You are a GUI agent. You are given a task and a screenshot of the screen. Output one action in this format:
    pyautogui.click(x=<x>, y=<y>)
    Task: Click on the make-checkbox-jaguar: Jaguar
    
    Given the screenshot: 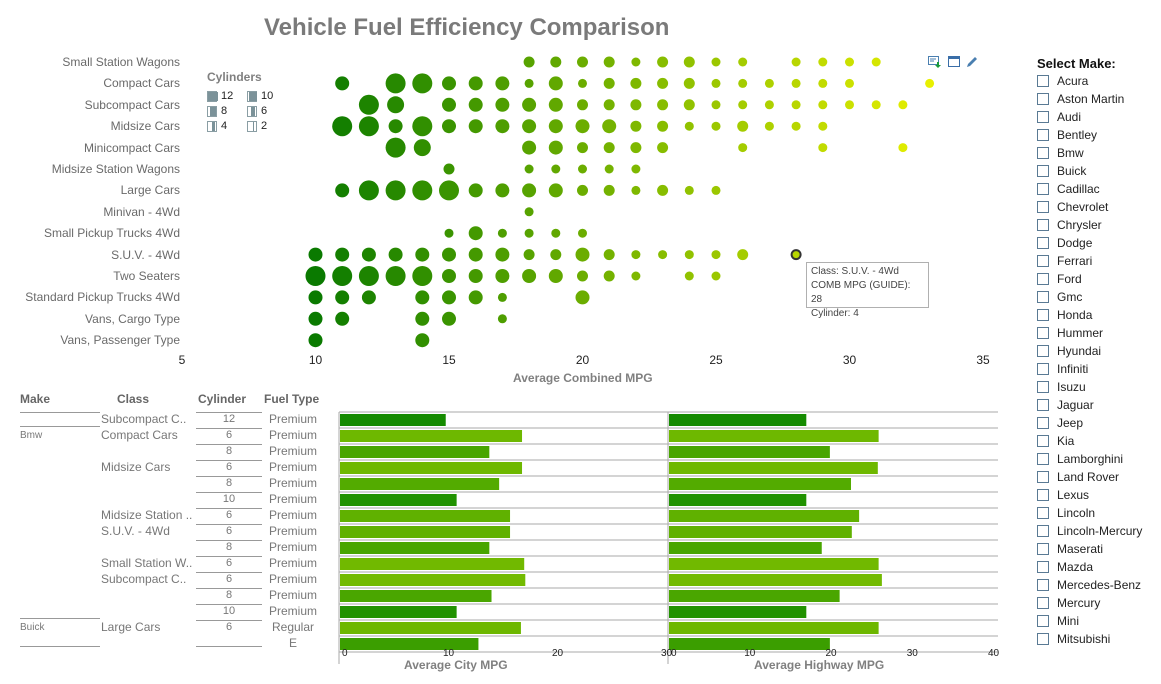 What is the action you would take?
    pyautogui.click(x=1065, y=405)
    